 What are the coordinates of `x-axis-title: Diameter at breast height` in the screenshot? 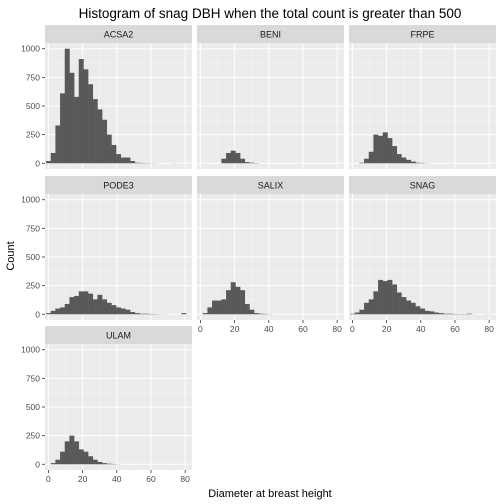 It's located at (270, 494).